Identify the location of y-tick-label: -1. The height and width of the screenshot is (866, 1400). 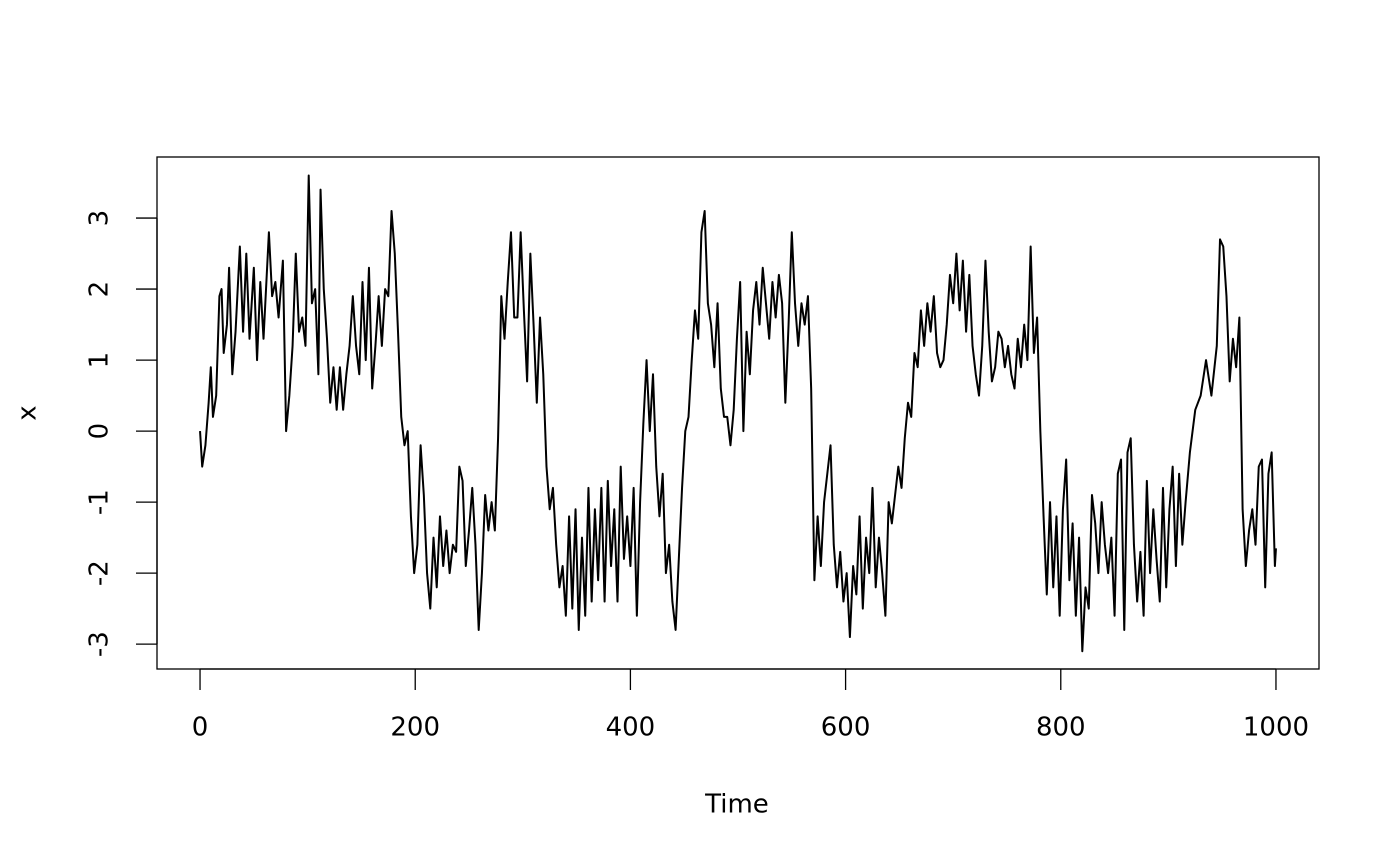
(100, 502).